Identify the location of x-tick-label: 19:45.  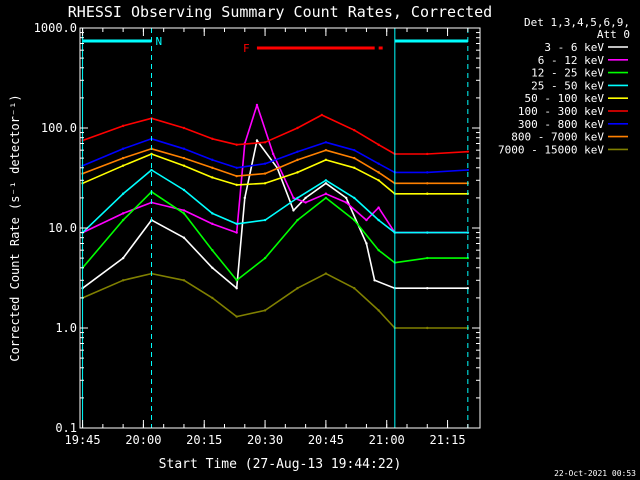
(83, 440).